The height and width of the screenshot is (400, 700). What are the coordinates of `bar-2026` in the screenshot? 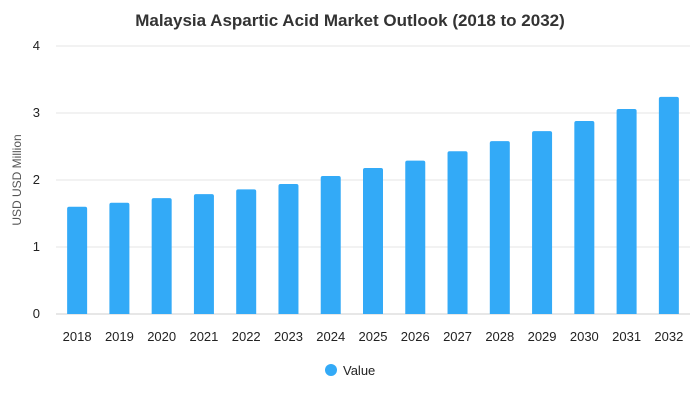 It's located at (415, 237).